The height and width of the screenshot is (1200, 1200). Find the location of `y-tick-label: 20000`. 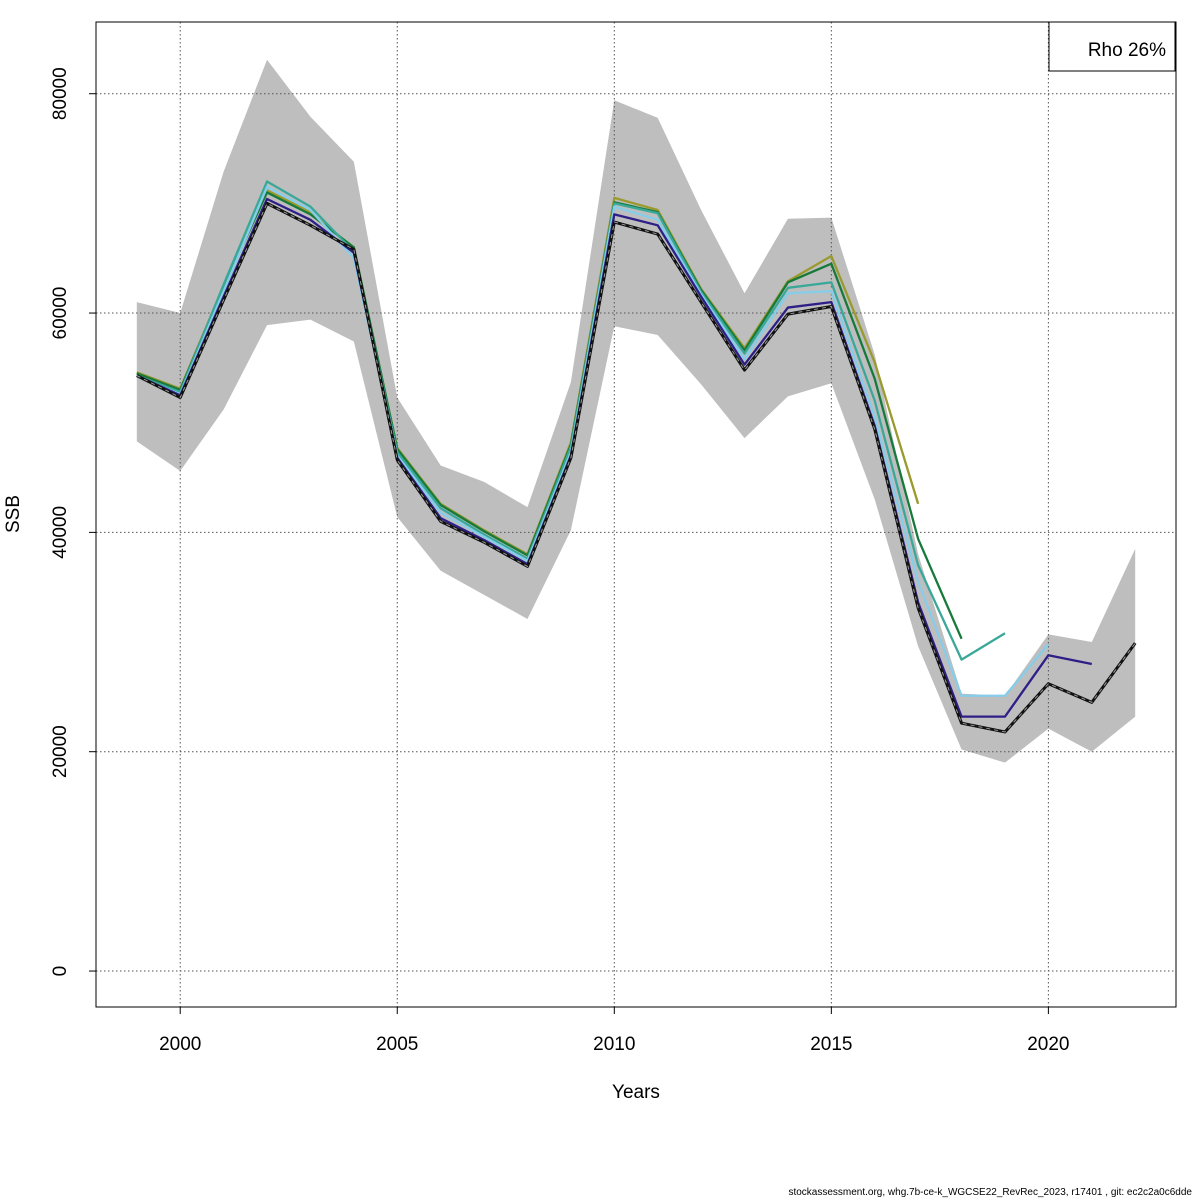

y-tick-label: 20000 is located at coordinates (60, 751).